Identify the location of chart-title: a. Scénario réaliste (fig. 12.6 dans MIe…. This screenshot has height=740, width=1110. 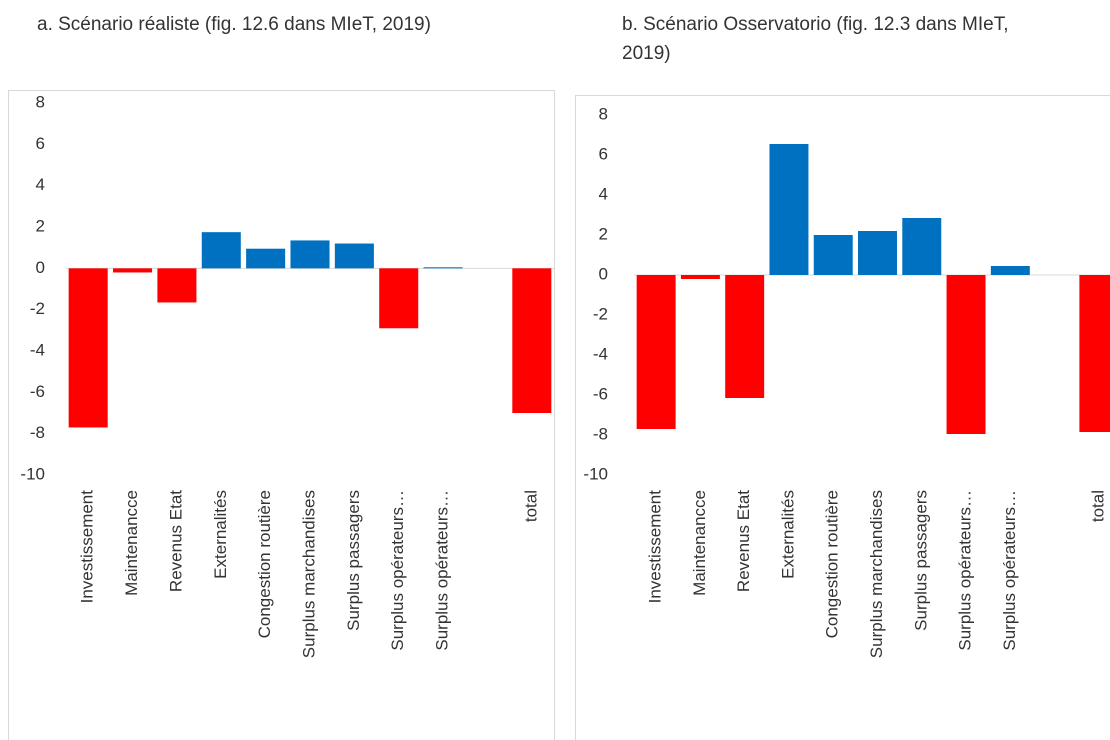
(234, 24).